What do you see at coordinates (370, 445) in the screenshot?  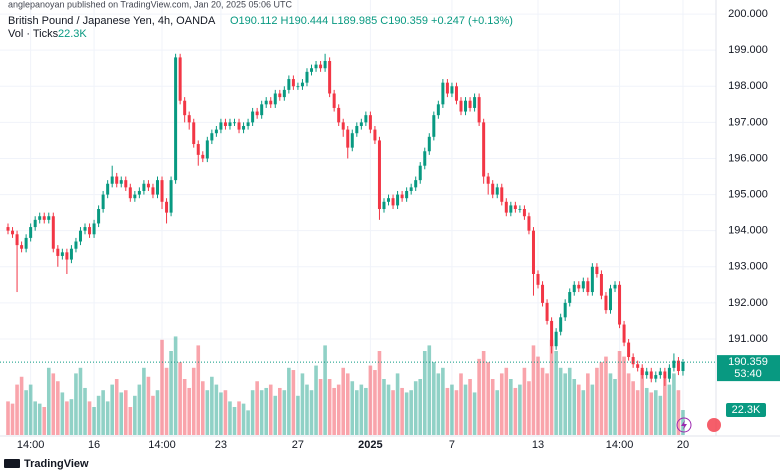 I see `x-tick-label: 2025` at bounding box center [370, 445].